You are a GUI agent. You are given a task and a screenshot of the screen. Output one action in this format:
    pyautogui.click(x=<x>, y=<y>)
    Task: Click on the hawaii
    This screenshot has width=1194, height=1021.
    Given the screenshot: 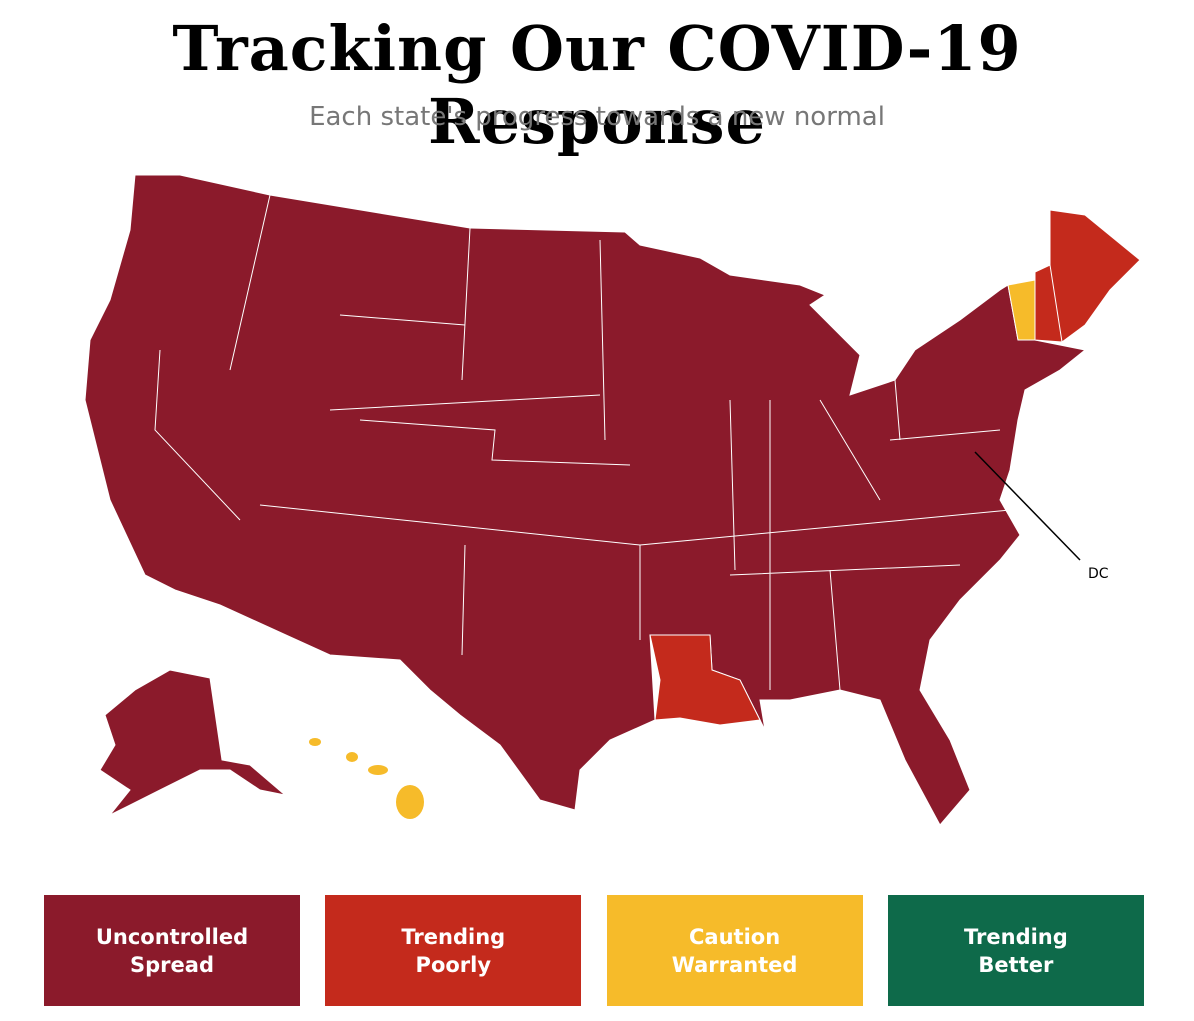 What is the action you would take?
    pyautogui.click(x=366, y=778)
    